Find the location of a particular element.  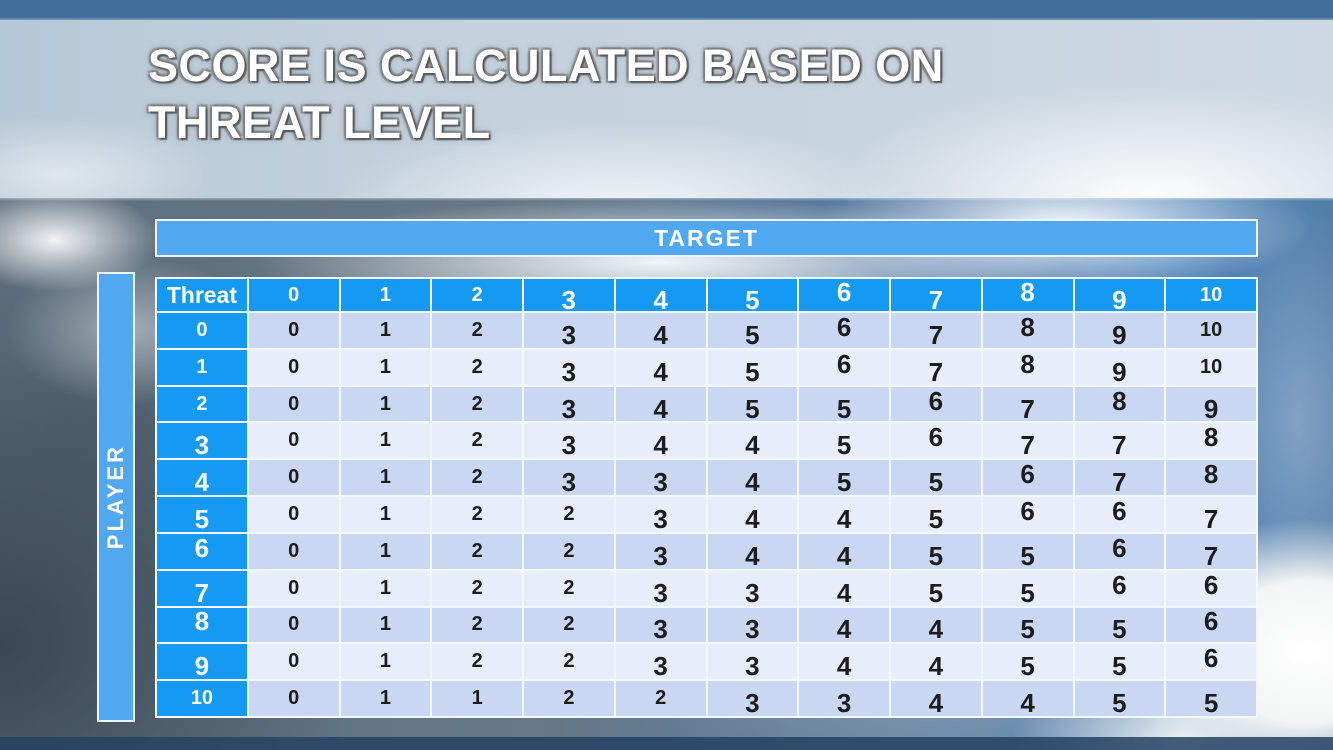

matrix-cell: 9 is located at coordinates (1119, 367).